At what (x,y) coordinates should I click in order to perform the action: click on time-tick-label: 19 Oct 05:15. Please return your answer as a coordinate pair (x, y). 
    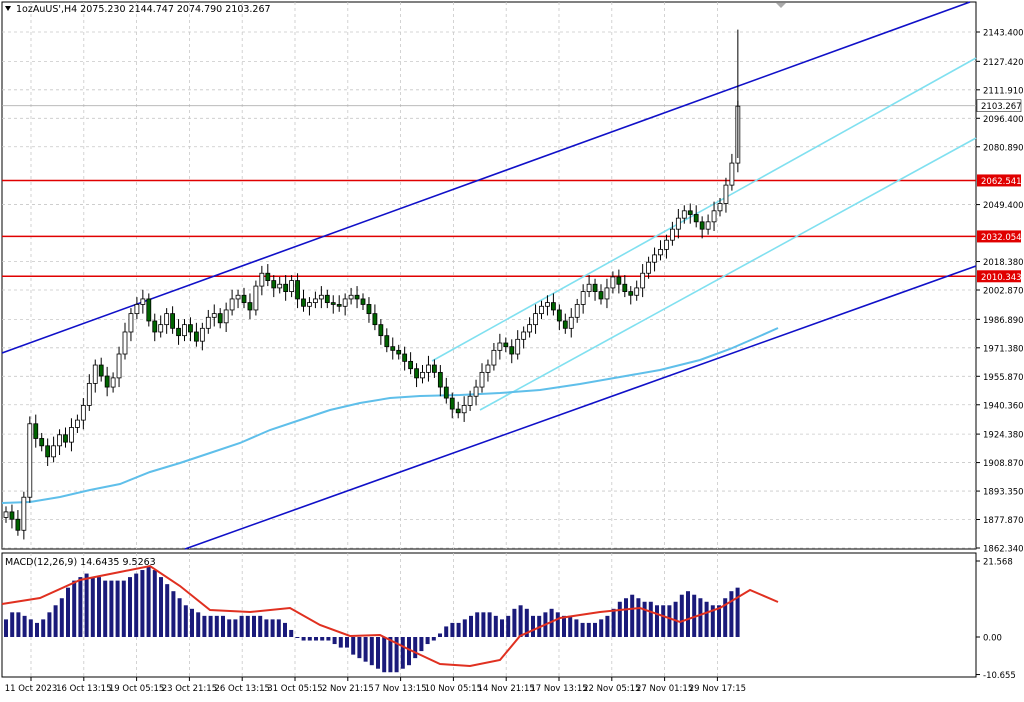
    Looking at the image, I should click on (136, 689).